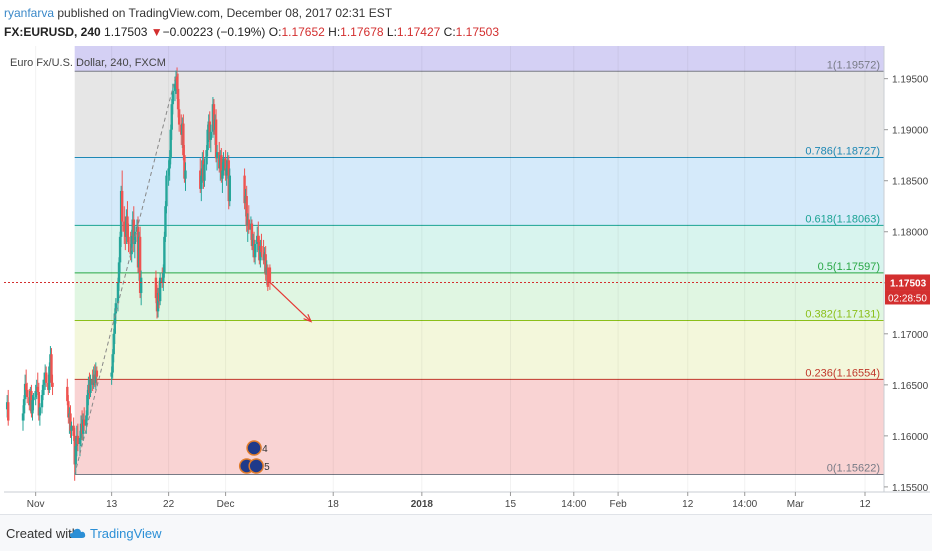 The height and width of the screenshot is (551, 932). What do you see at coordinates (156, 32) in the screenshot?
I see `change-down-icon: ▼` at bounding box center [156, 32].